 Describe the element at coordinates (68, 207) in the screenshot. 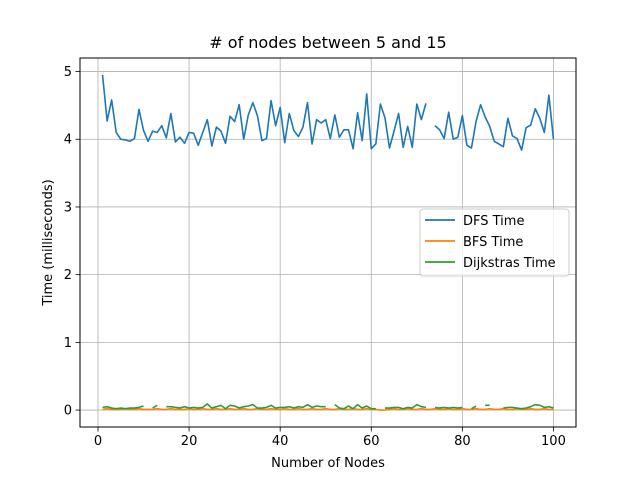

I see `y-tick-label: 3` at that location.